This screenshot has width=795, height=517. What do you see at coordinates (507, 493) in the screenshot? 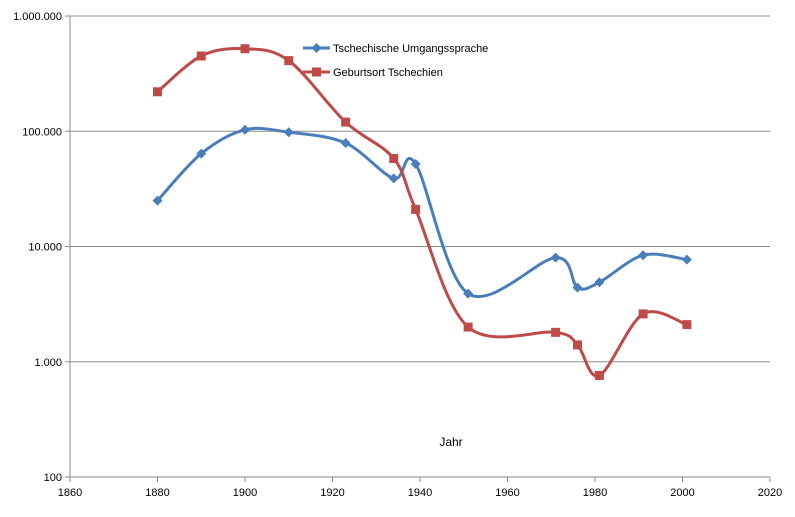
I see `x-tick-label: 1960` at bounding box center [507, 493].